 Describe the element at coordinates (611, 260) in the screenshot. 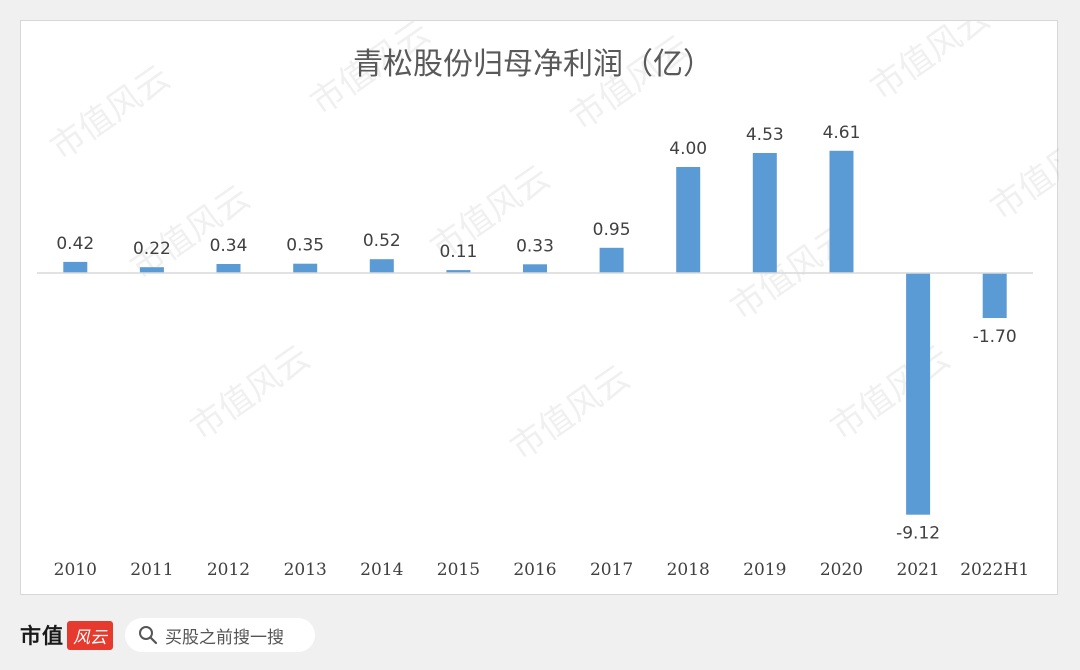

I see `bar-2017` at that location.